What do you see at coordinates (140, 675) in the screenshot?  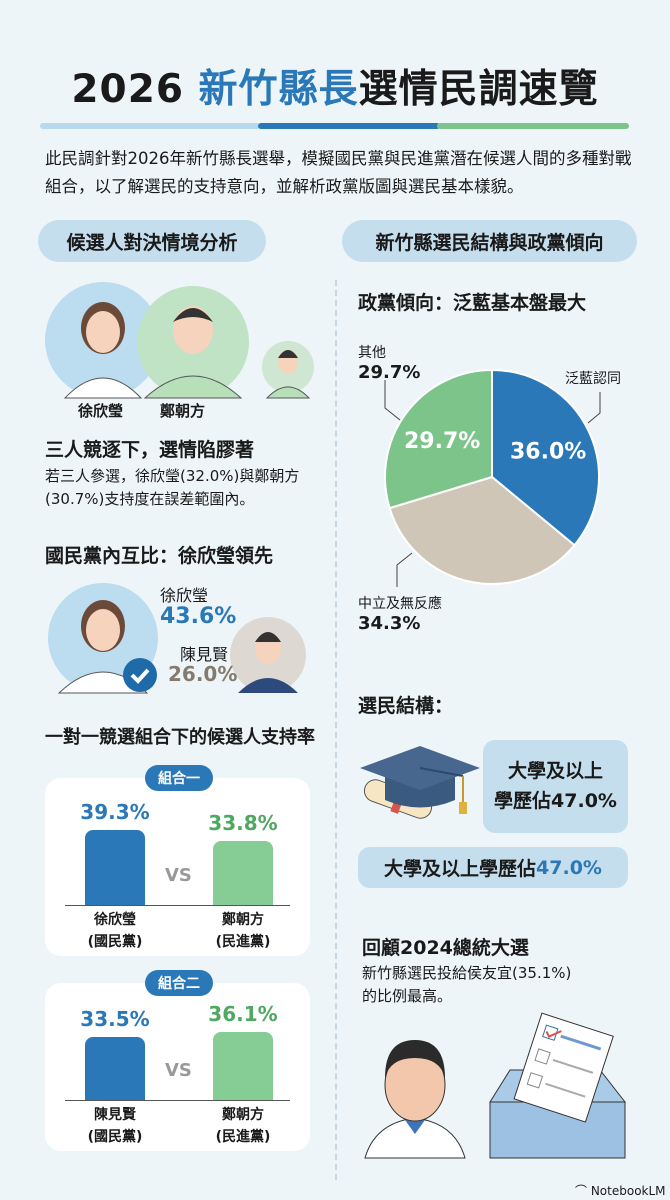 I see `check-icon` at bounding box center [140, 675].